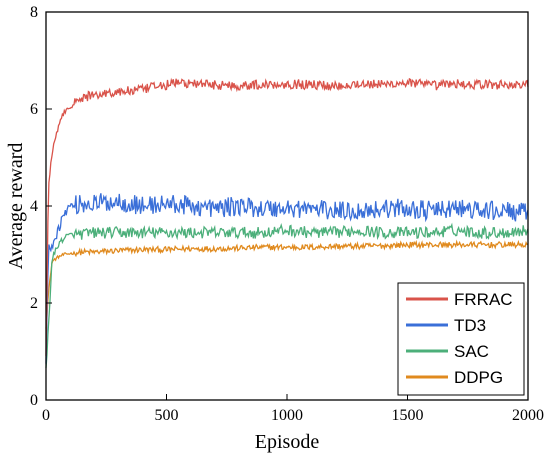  Describe the element at coordinates (167, 415) in the screenshot. I see `x-tick-label: 500` at that location.